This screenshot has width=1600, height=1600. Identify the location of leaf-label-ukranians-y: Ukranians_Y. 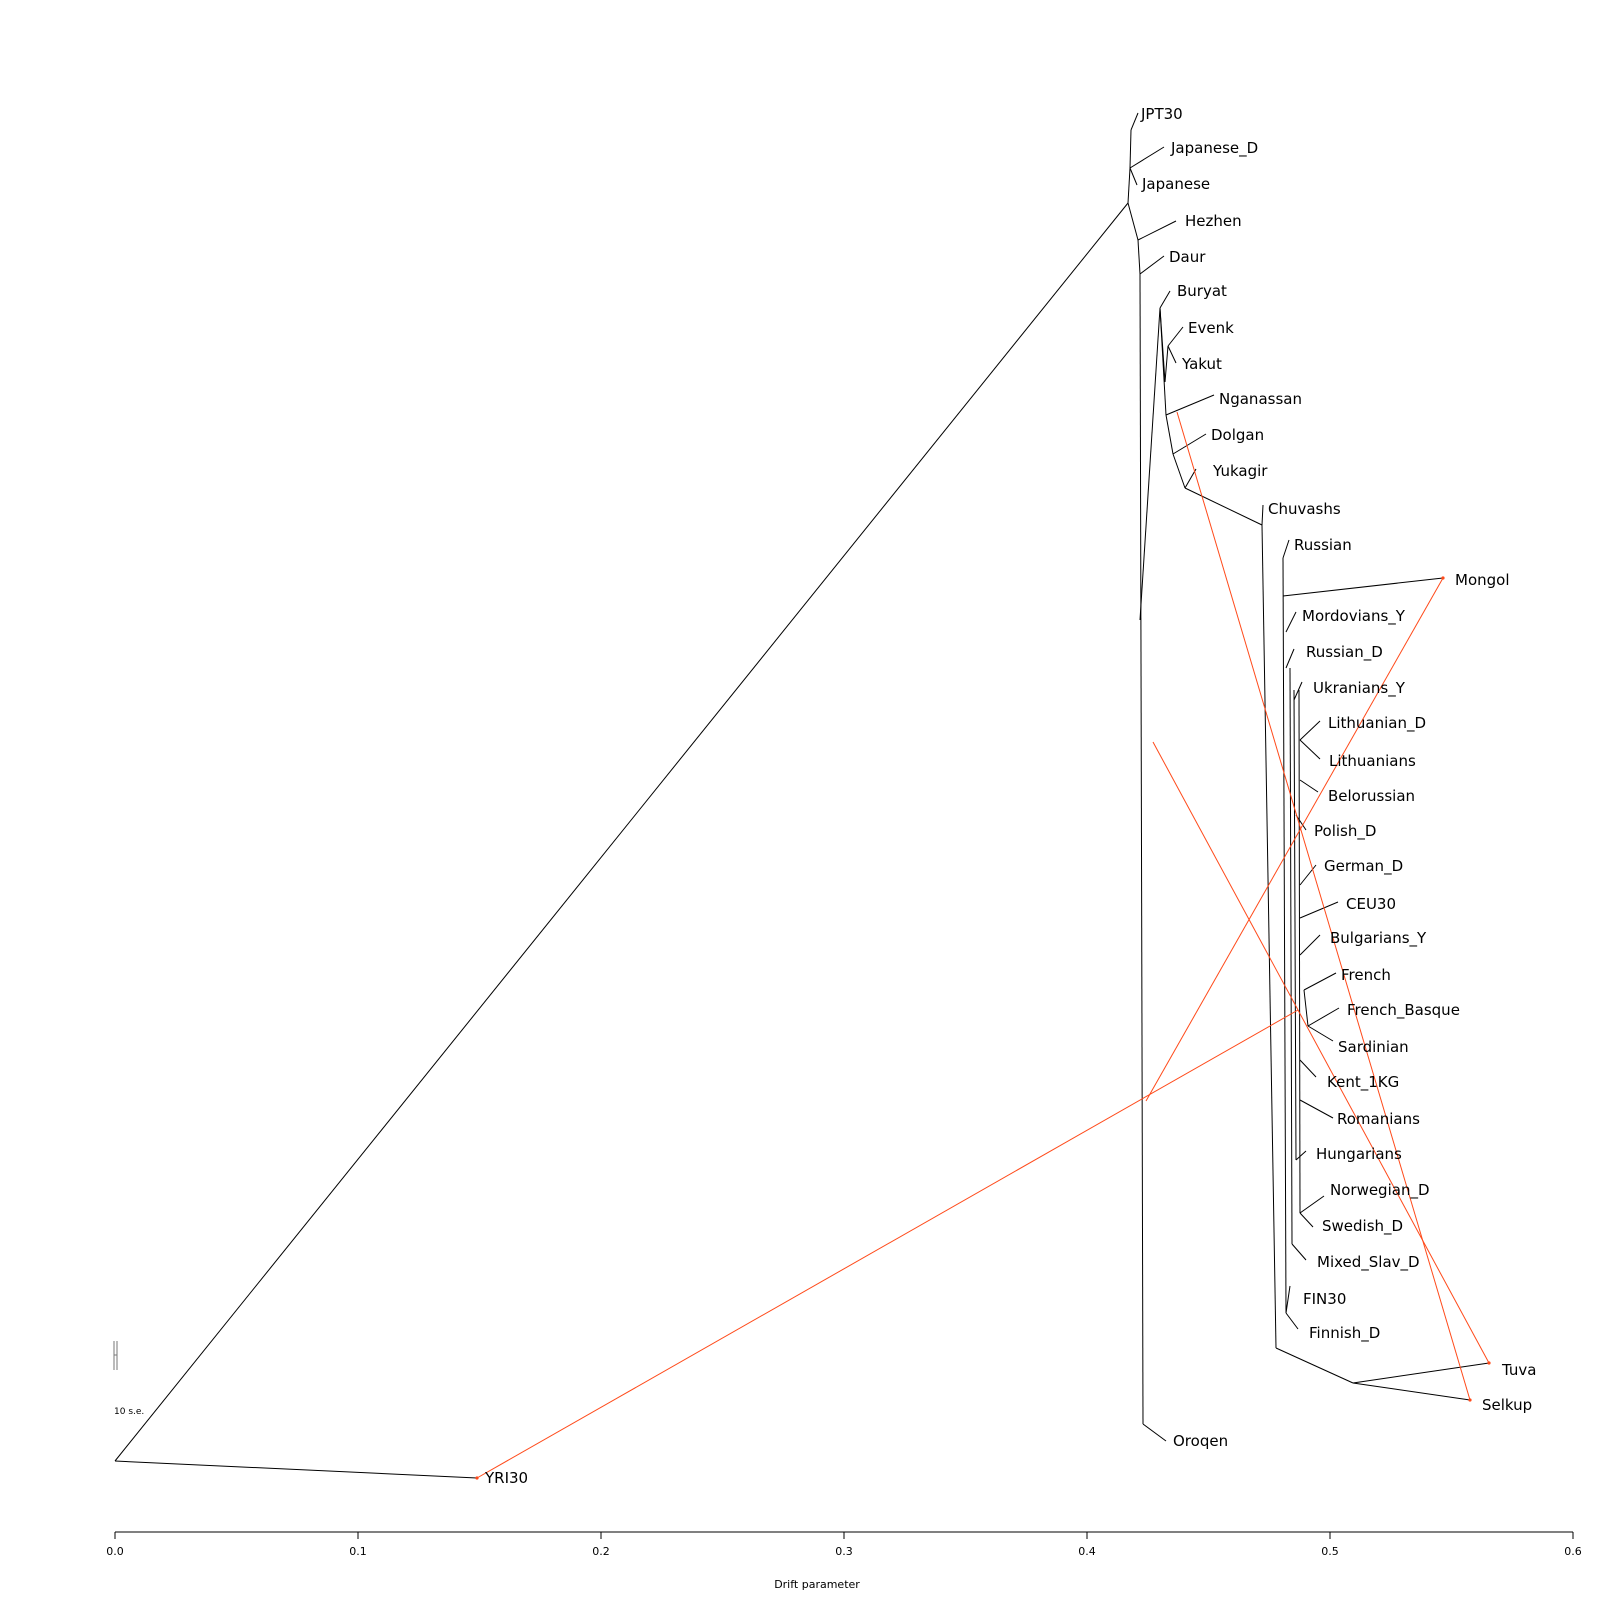
(1359, 688).